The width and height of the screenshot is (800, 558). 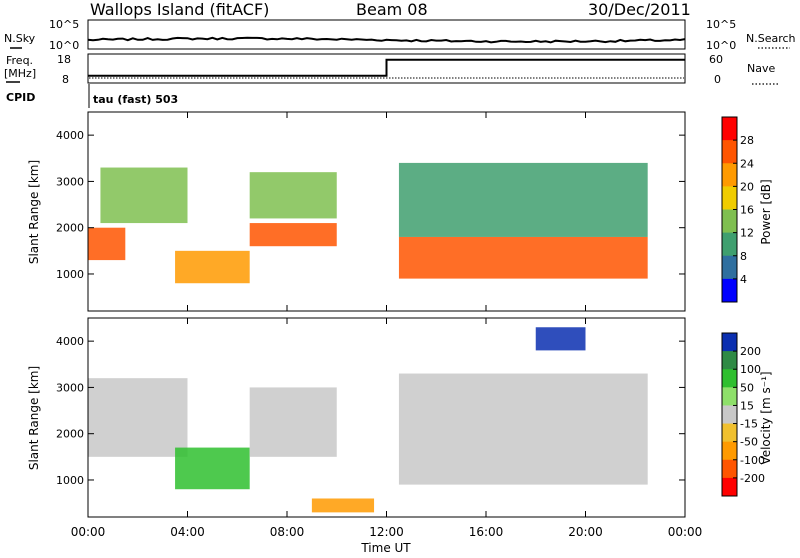 I want to click on freq-panel-frame, so click(x=386, y=68).